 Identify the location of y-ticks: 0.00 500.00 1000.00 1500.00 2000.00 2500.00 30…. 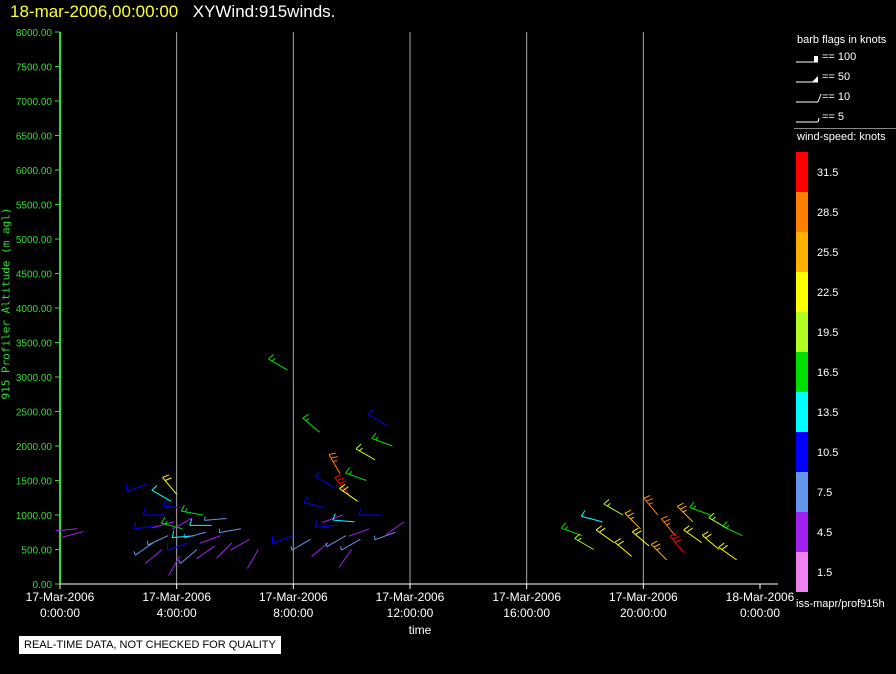
(38, 309).